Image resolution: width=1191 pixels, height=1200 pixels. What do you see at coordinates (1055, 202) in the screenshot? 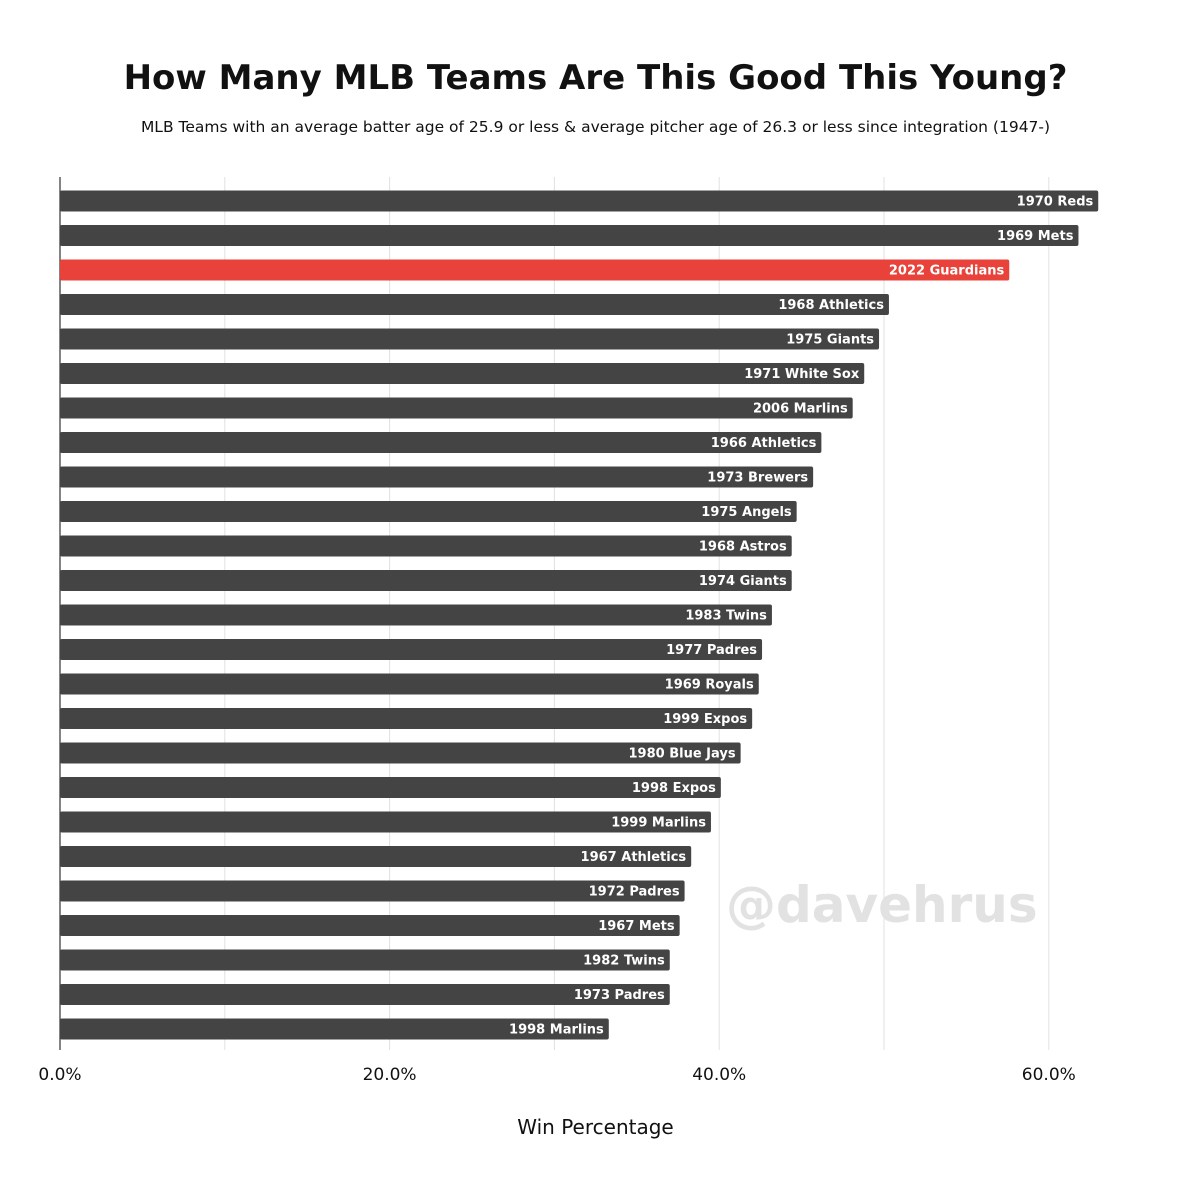
I see `bar-label: 1970 Reds` at bounding box center [1055, 202].